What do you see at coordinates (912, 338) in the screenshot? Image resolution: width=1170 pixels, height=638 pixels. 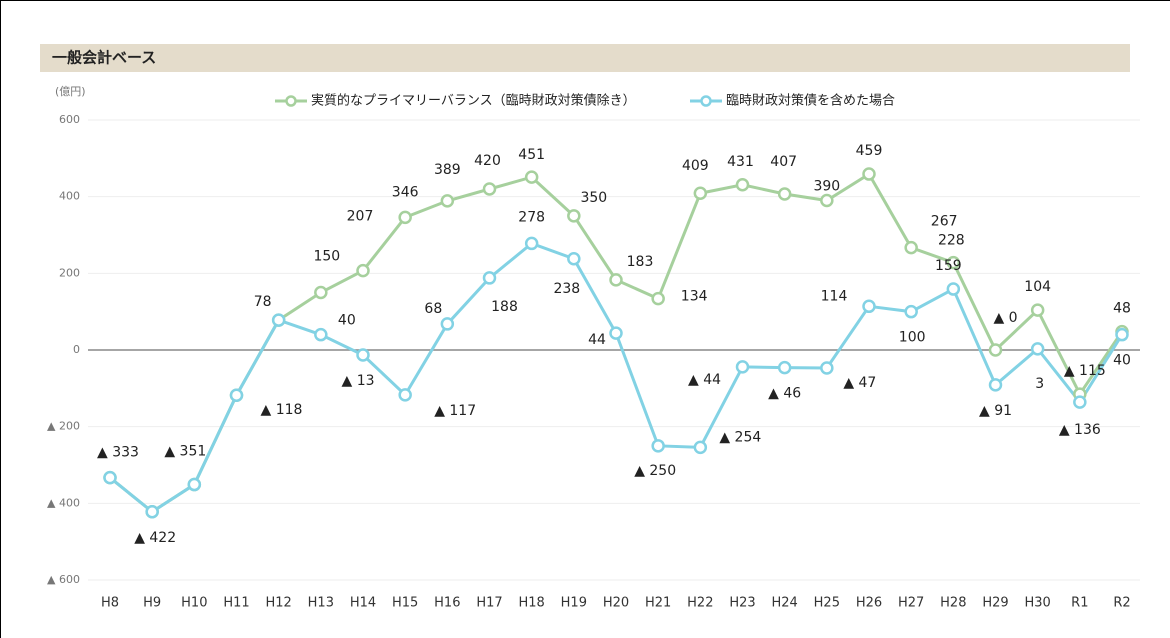 I see `value-label: 100` at bounding box center [912, 338].